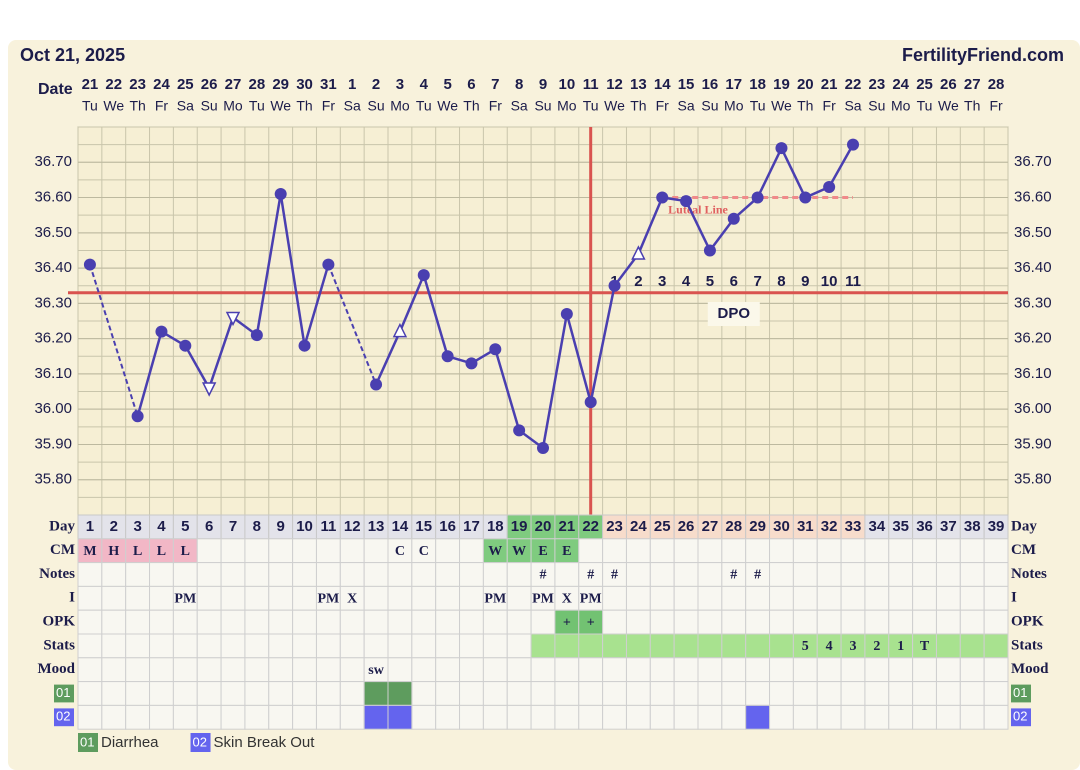 Image resolution: width=1080 pixels, height=770 pixels. What do you see at coordinates (591, 84) in the screenshot?
I see `date-label: 11` at bounding box center [591, 84].